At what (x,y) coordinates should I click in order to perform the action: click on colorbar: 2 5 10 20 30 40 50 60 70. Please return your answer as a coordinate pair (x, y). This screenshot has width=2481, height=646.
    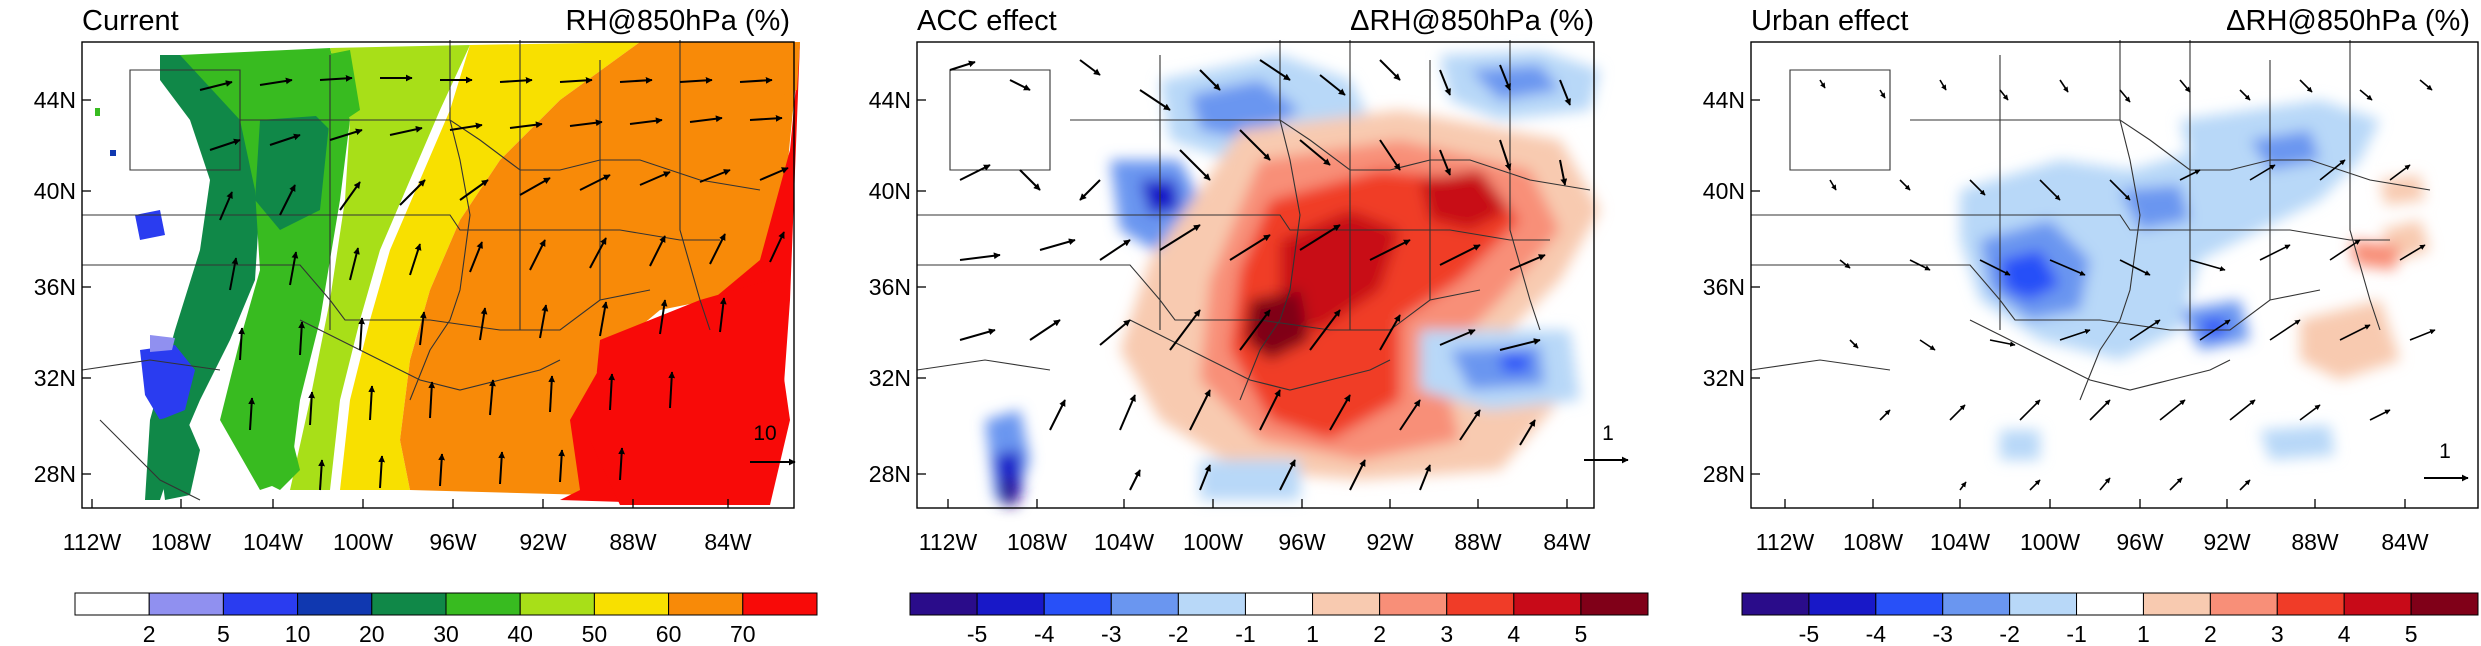
    Looking at the image, I should click on (446, 619).